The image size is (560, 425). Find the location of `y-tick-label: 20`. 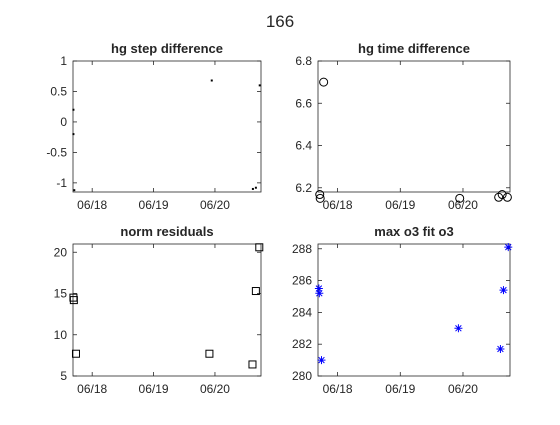

y-tick-label: 20 is located at coordinates (61, 252).